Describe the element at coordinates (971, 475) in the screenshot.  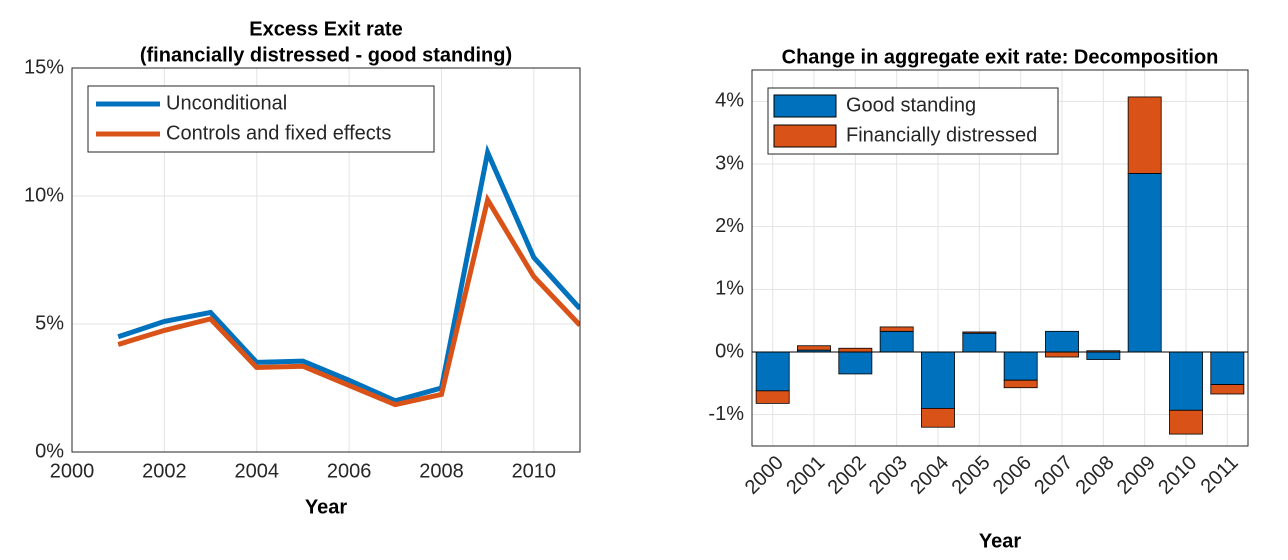
I see `x-tick-label: 2005` at that location.